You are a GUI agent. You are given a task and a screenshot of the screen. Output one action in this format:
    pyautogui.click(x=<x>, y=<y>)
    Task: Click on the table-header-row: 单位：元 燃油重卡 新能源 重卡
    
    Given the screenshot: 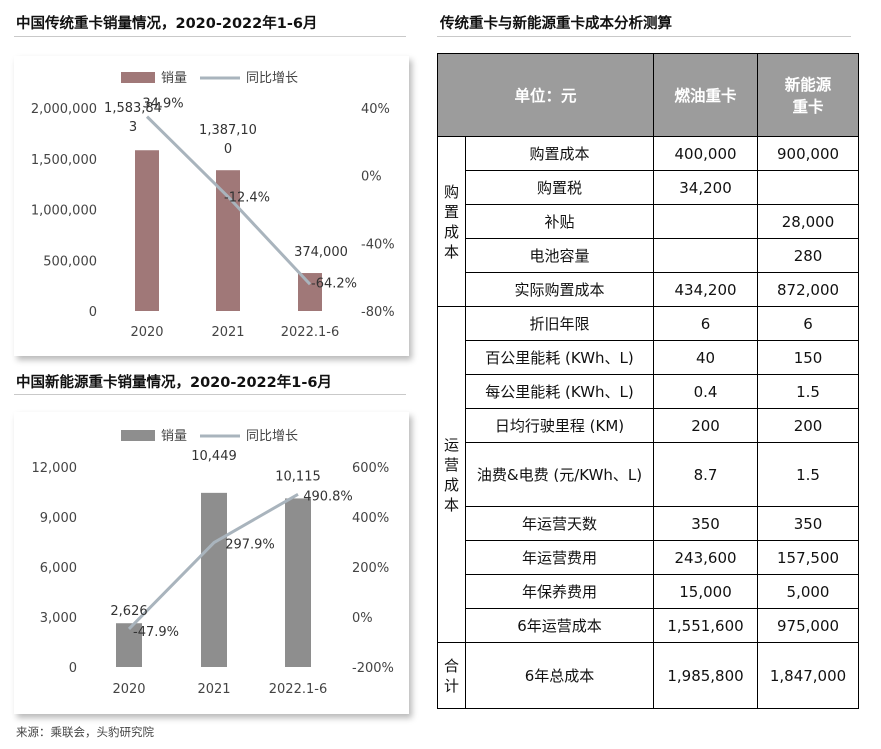 What is the action you would take?
    pyautogui.click(x=648, y=95)
    